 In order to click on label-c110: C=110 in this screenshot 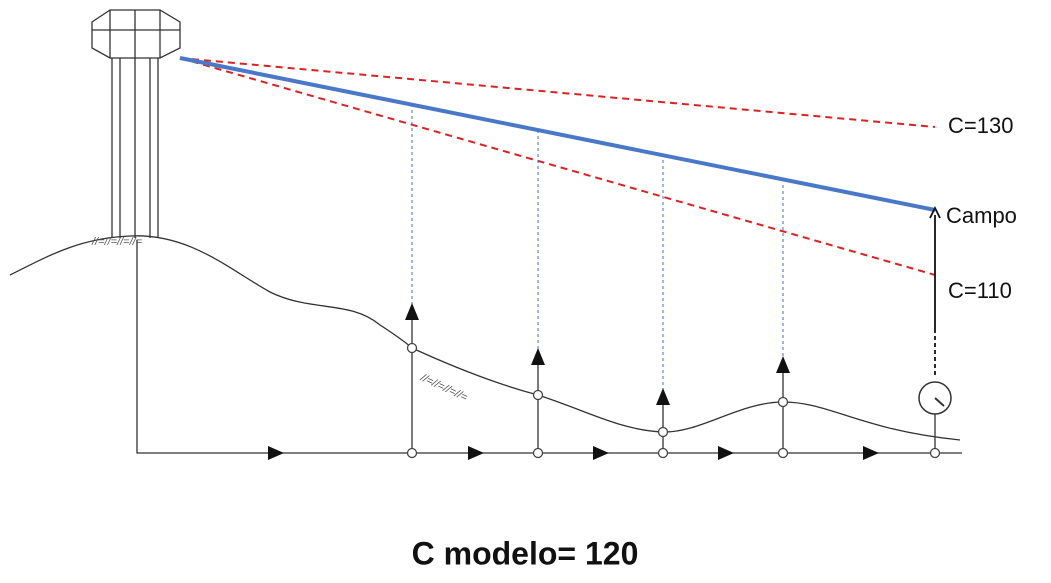, I will do `click(980, 290)`.